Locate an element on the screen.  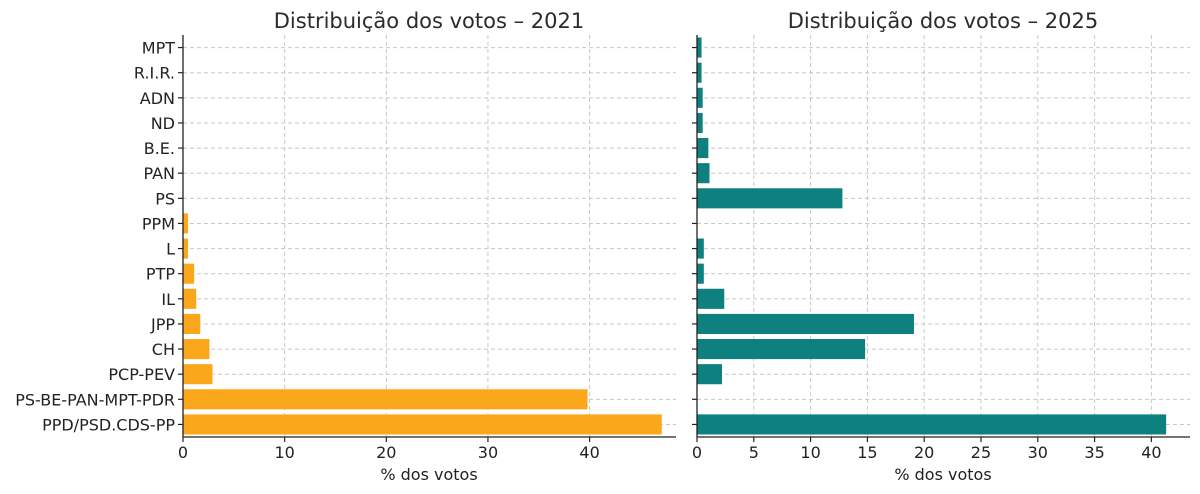
x-axis-label-2021: % dos votos is located at coordinates (428, 474).